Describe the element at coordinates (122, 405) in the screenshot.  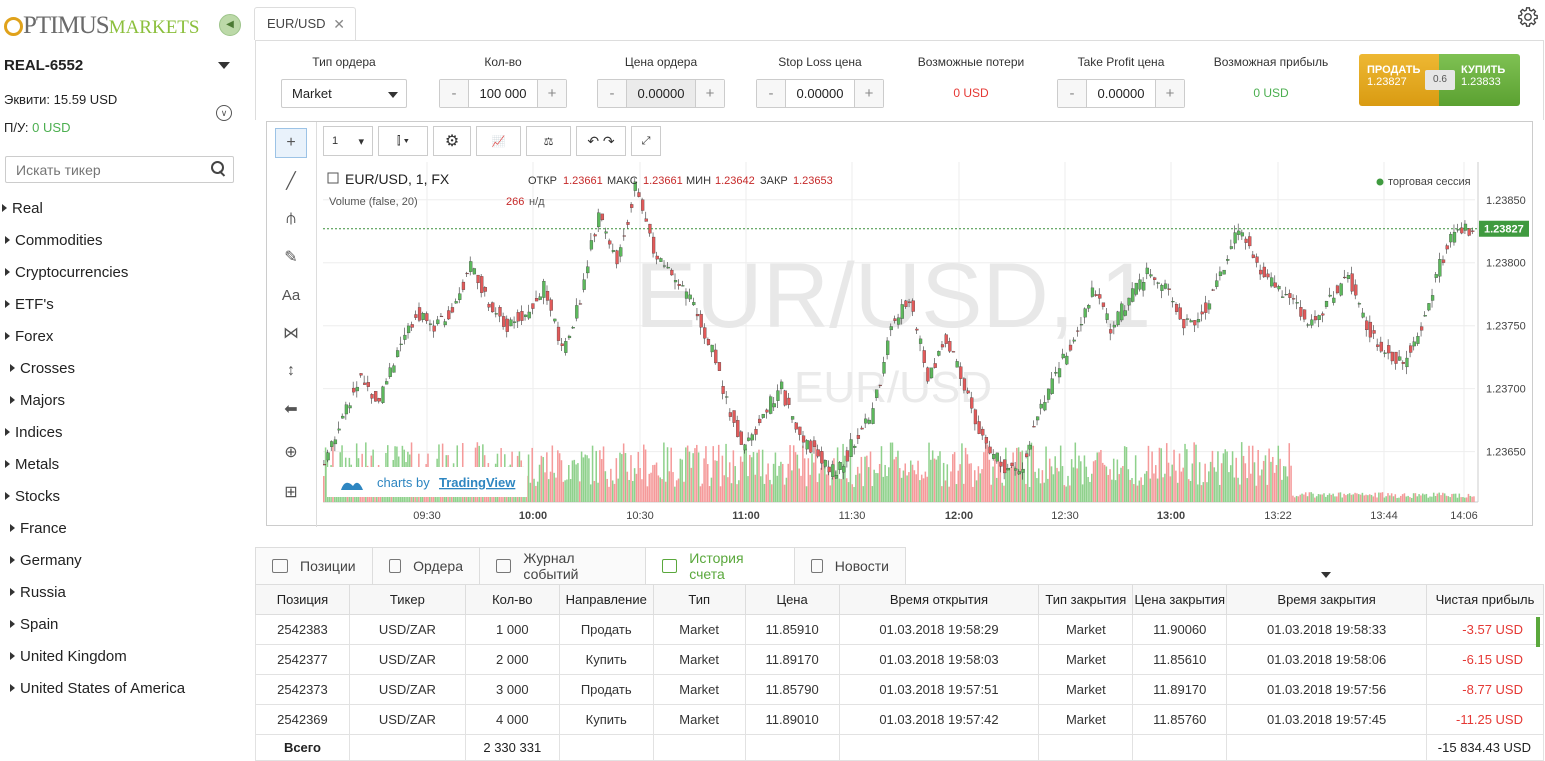
I see `tree-item: Majors` at that location.